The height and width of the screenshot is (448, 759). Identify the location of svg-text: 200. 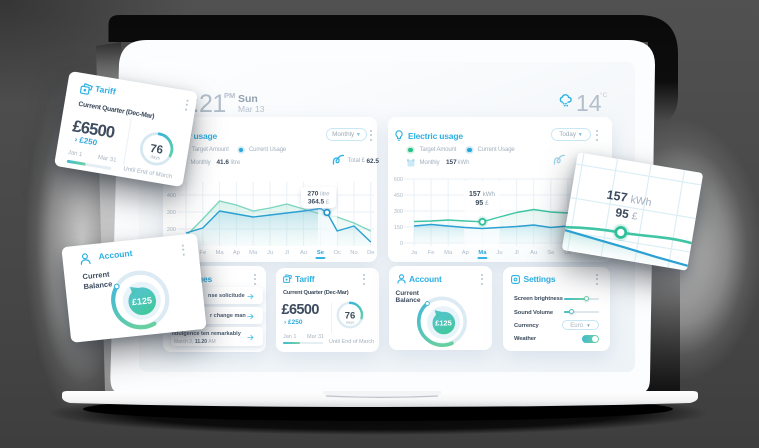
(171, 230).